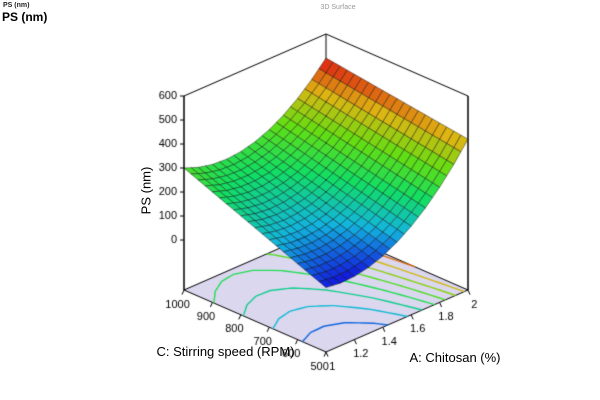 The height and width of the screenshot is (400, 600). What do you see at coordinates (225, 351) in the screenshot?
I see `c-axis-title: C: Stirring speed (RPM)` at bounding box center [225, 351].